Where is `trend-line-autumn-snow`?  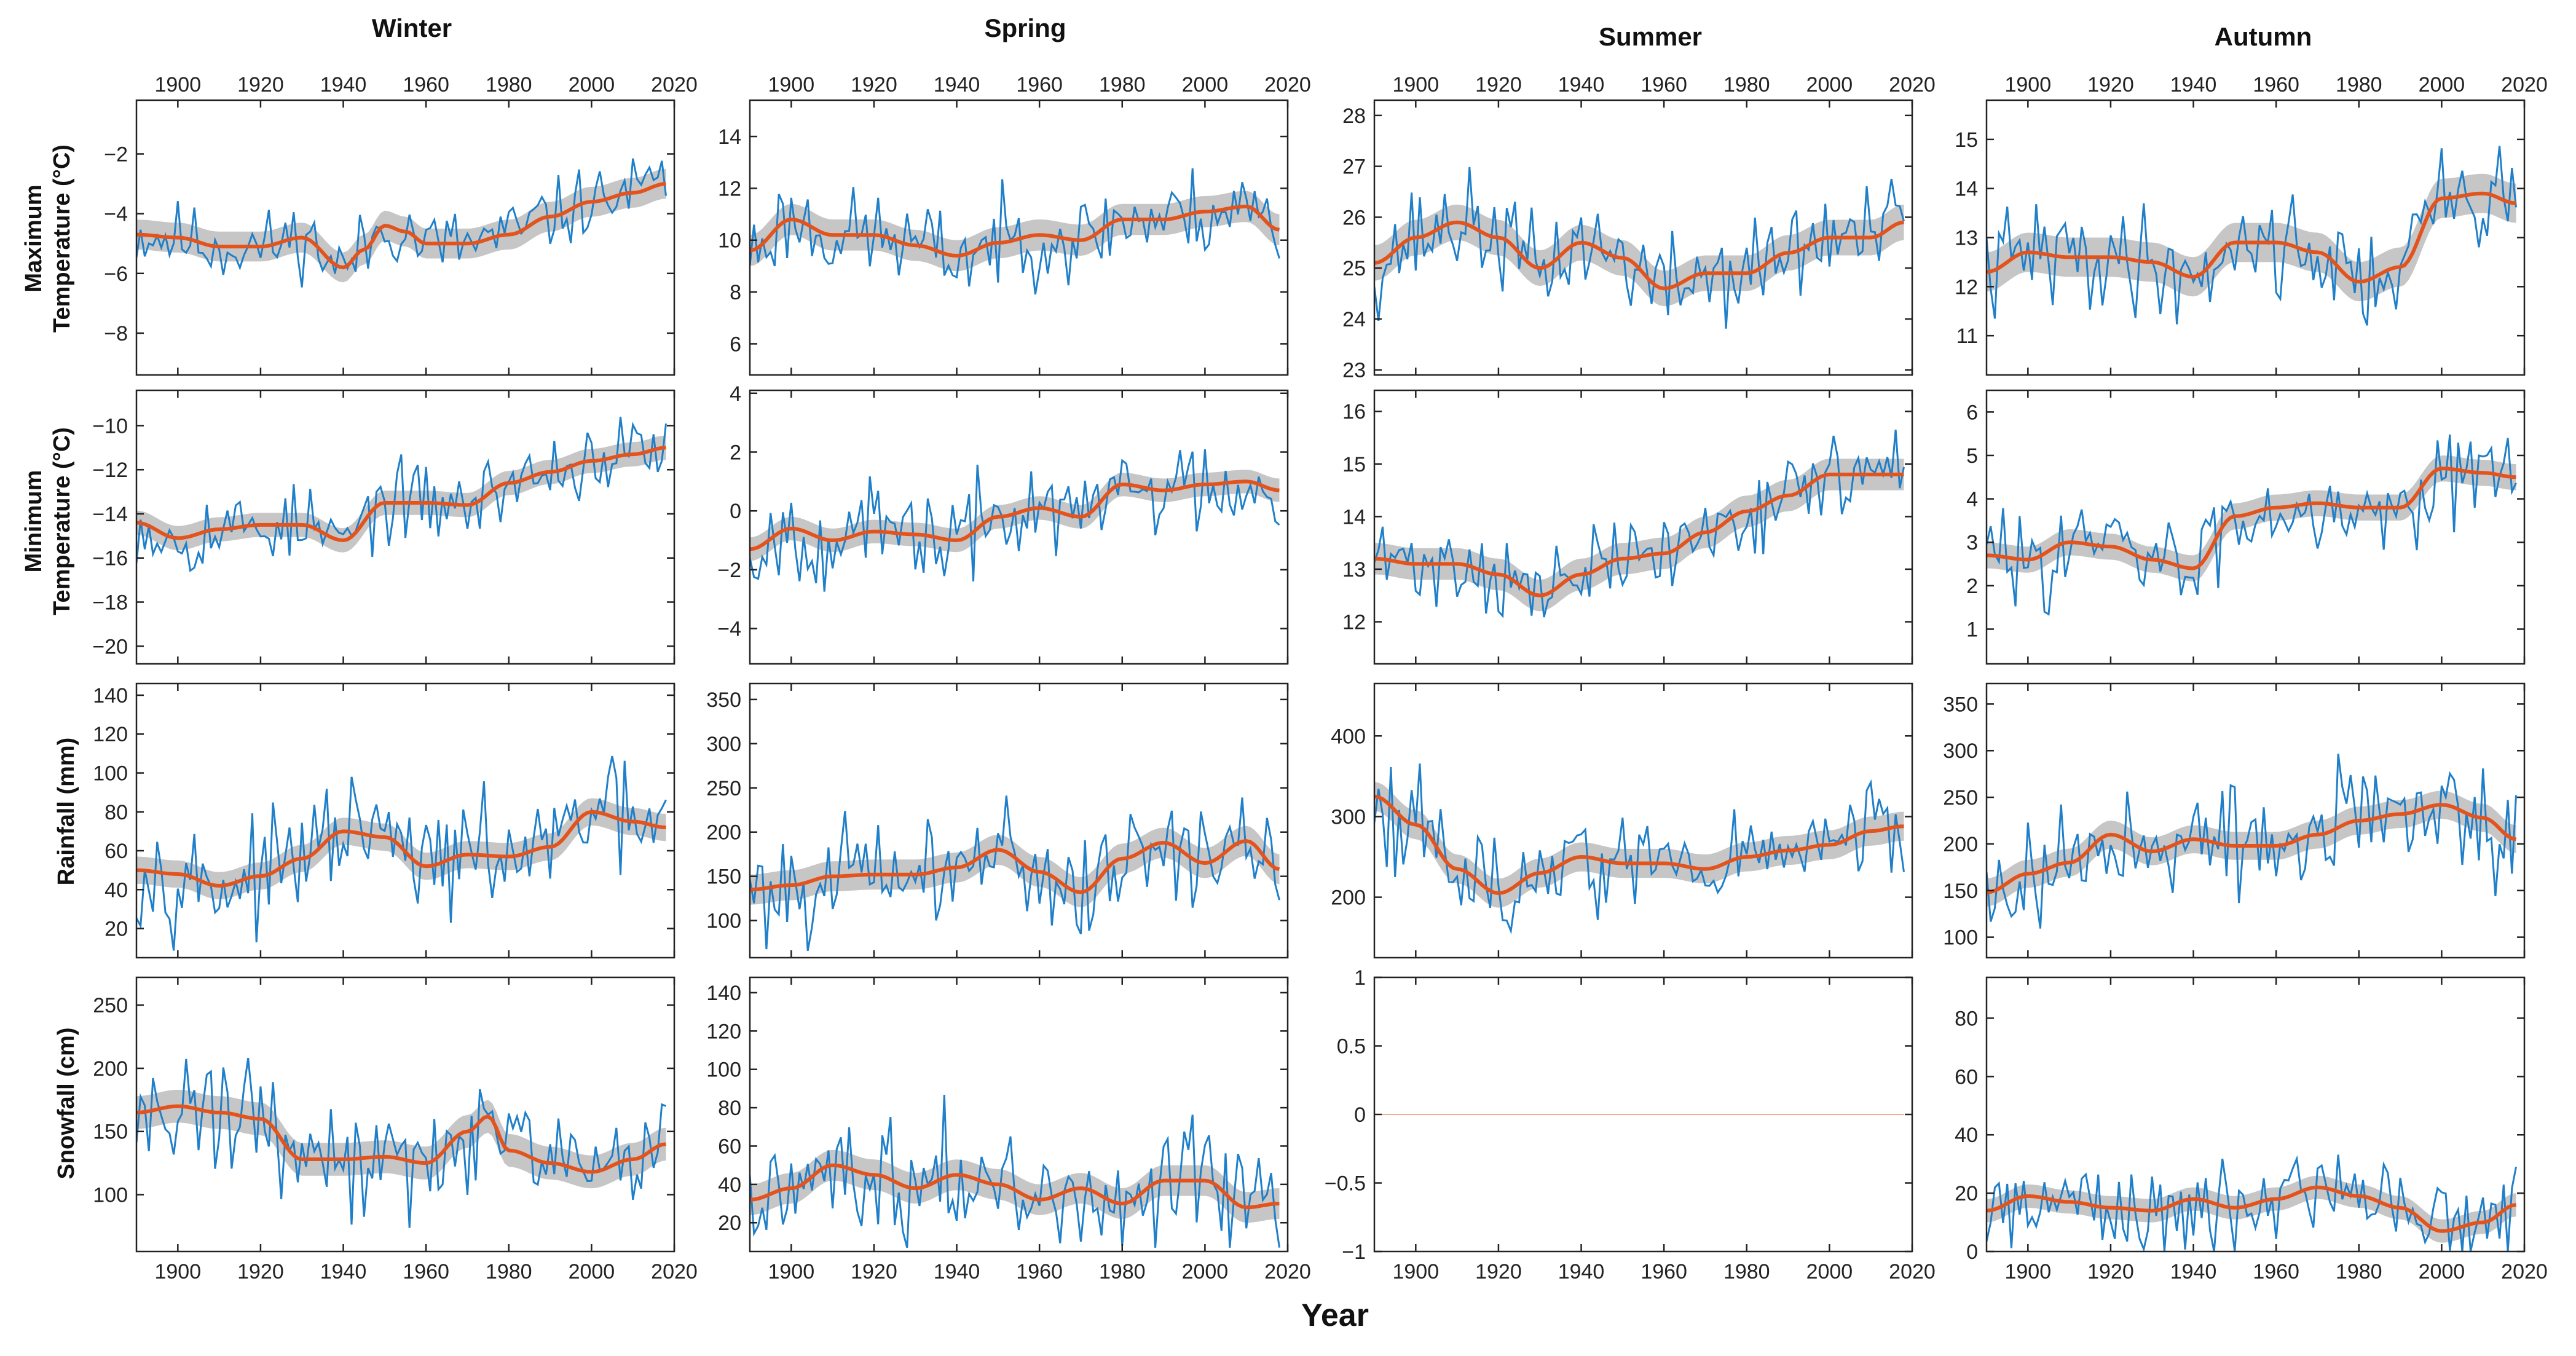
trend-line-autumn-snow is located at coordinates (2252, 1209).